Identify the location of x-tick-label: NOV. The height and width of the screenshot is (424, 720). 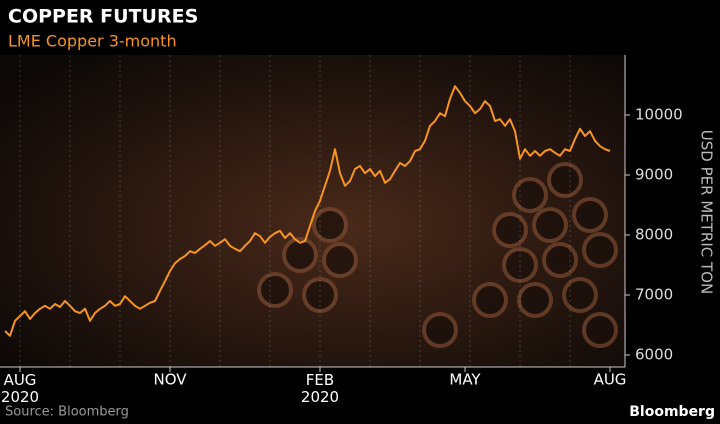
(170, 380).